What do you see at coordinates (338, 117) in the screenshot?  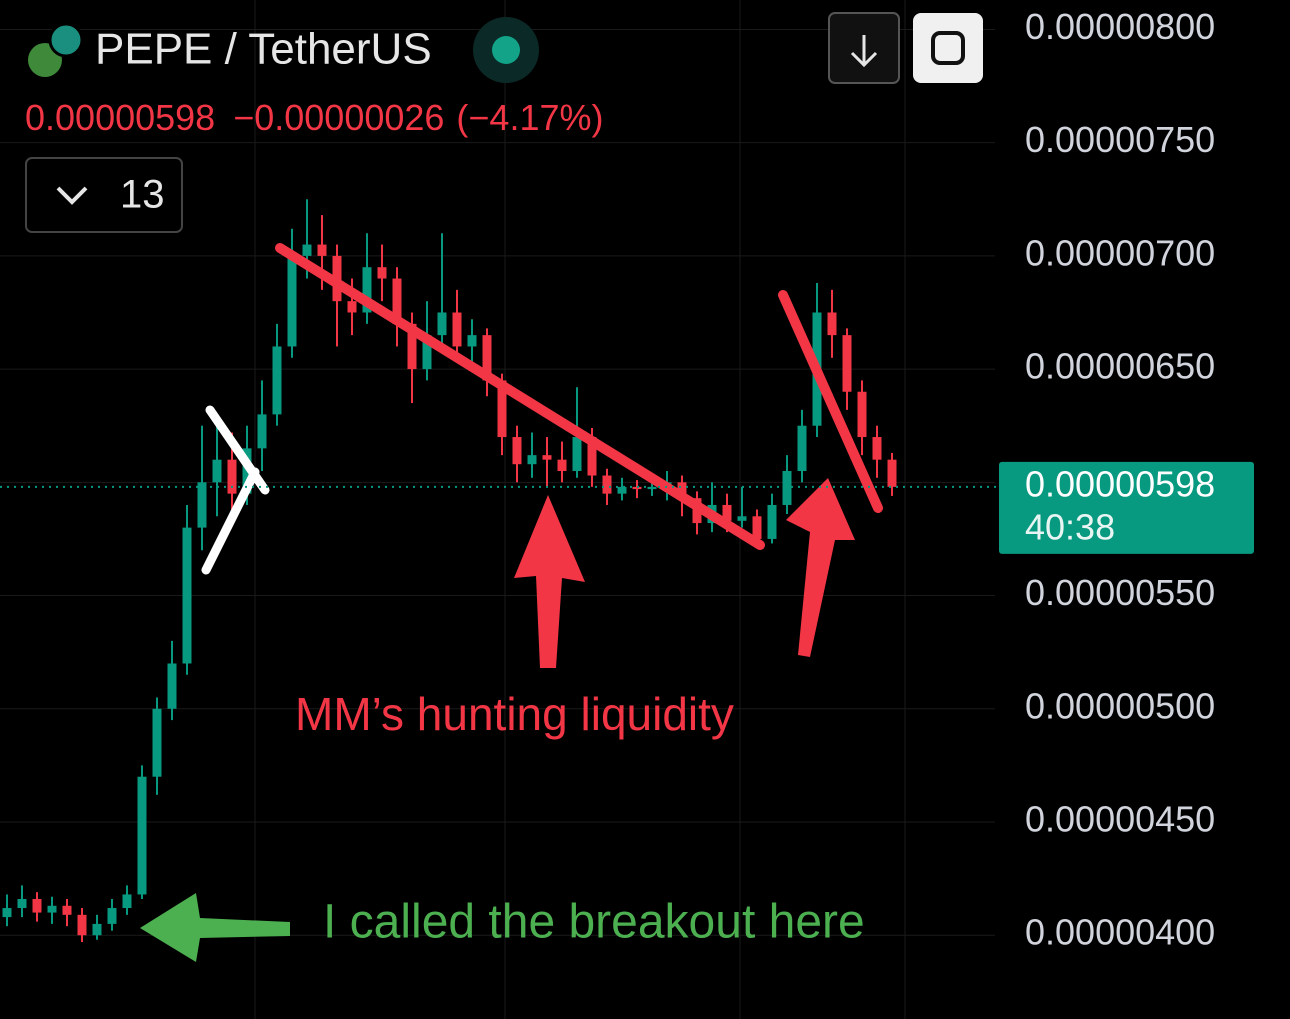 I see `change: −0.00000026` at bounding box center [338, 117].